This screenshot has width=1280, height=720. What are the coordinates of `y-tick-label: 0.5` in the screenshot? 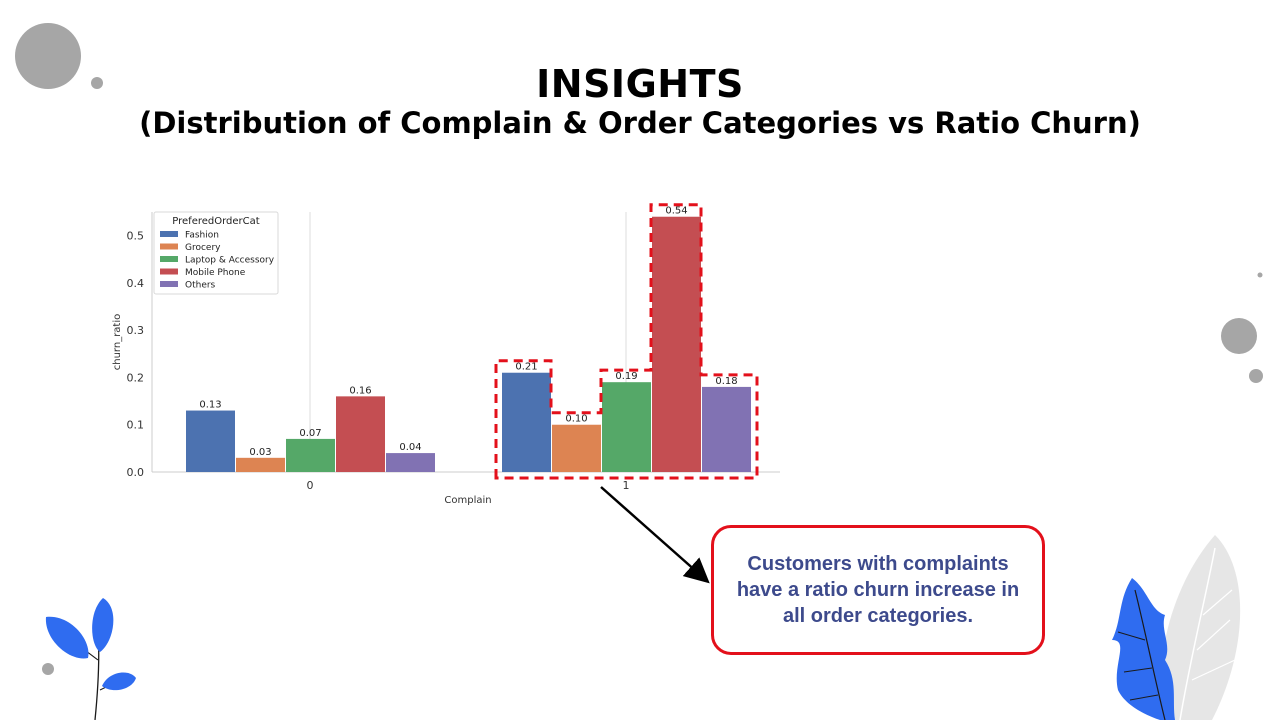 It's located at (136, 236).